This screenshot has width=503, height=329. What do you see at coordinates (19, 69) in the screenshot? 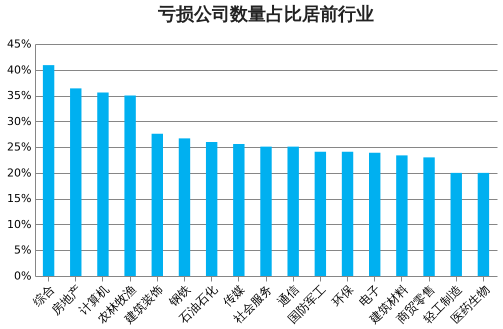
I see `y-tick-label: 40%` at bounding box center [19, 69].